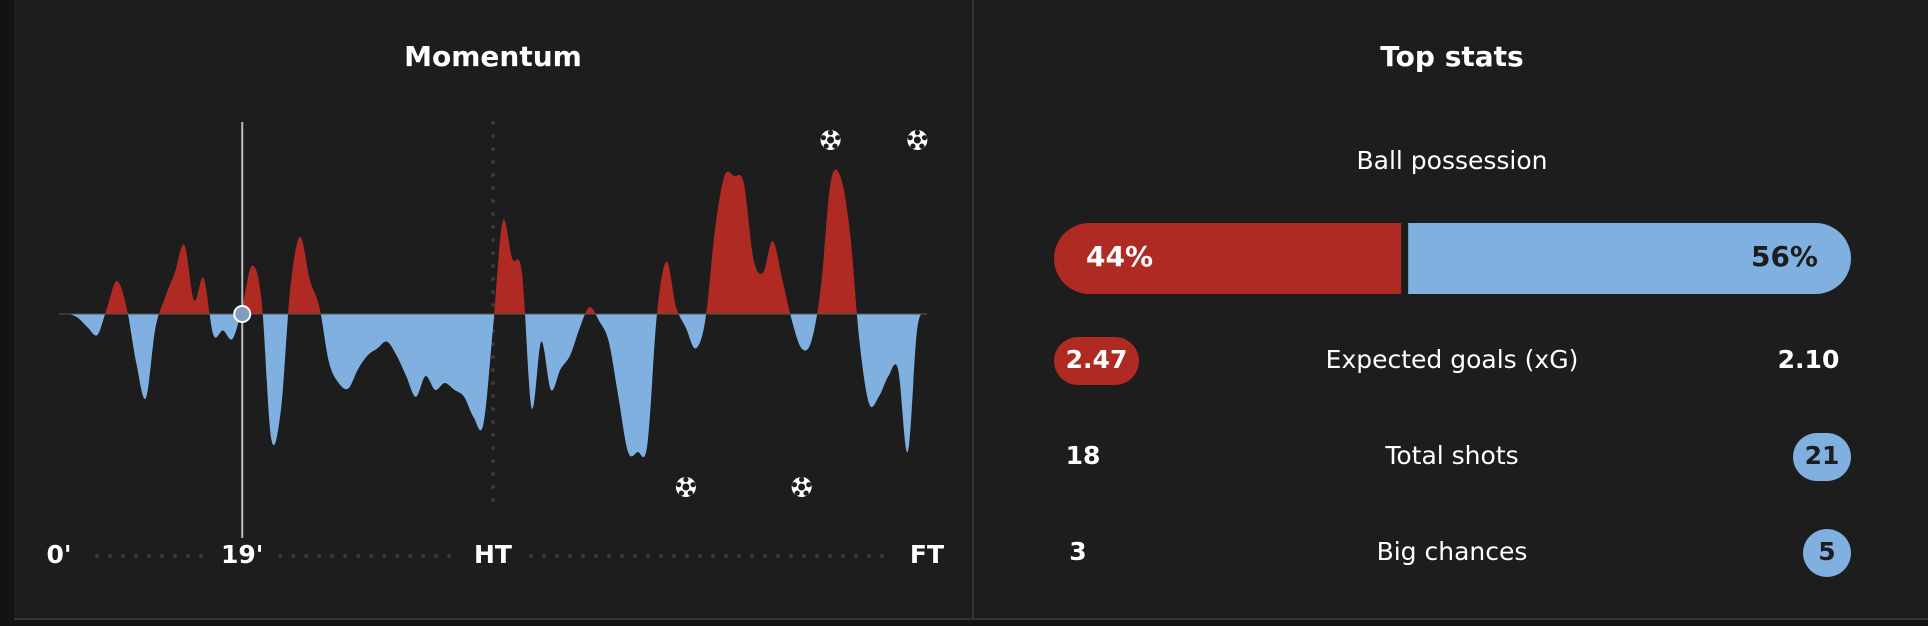 The image size is (1928, 626). I want to click on cursor-dot, so click(242, 314).